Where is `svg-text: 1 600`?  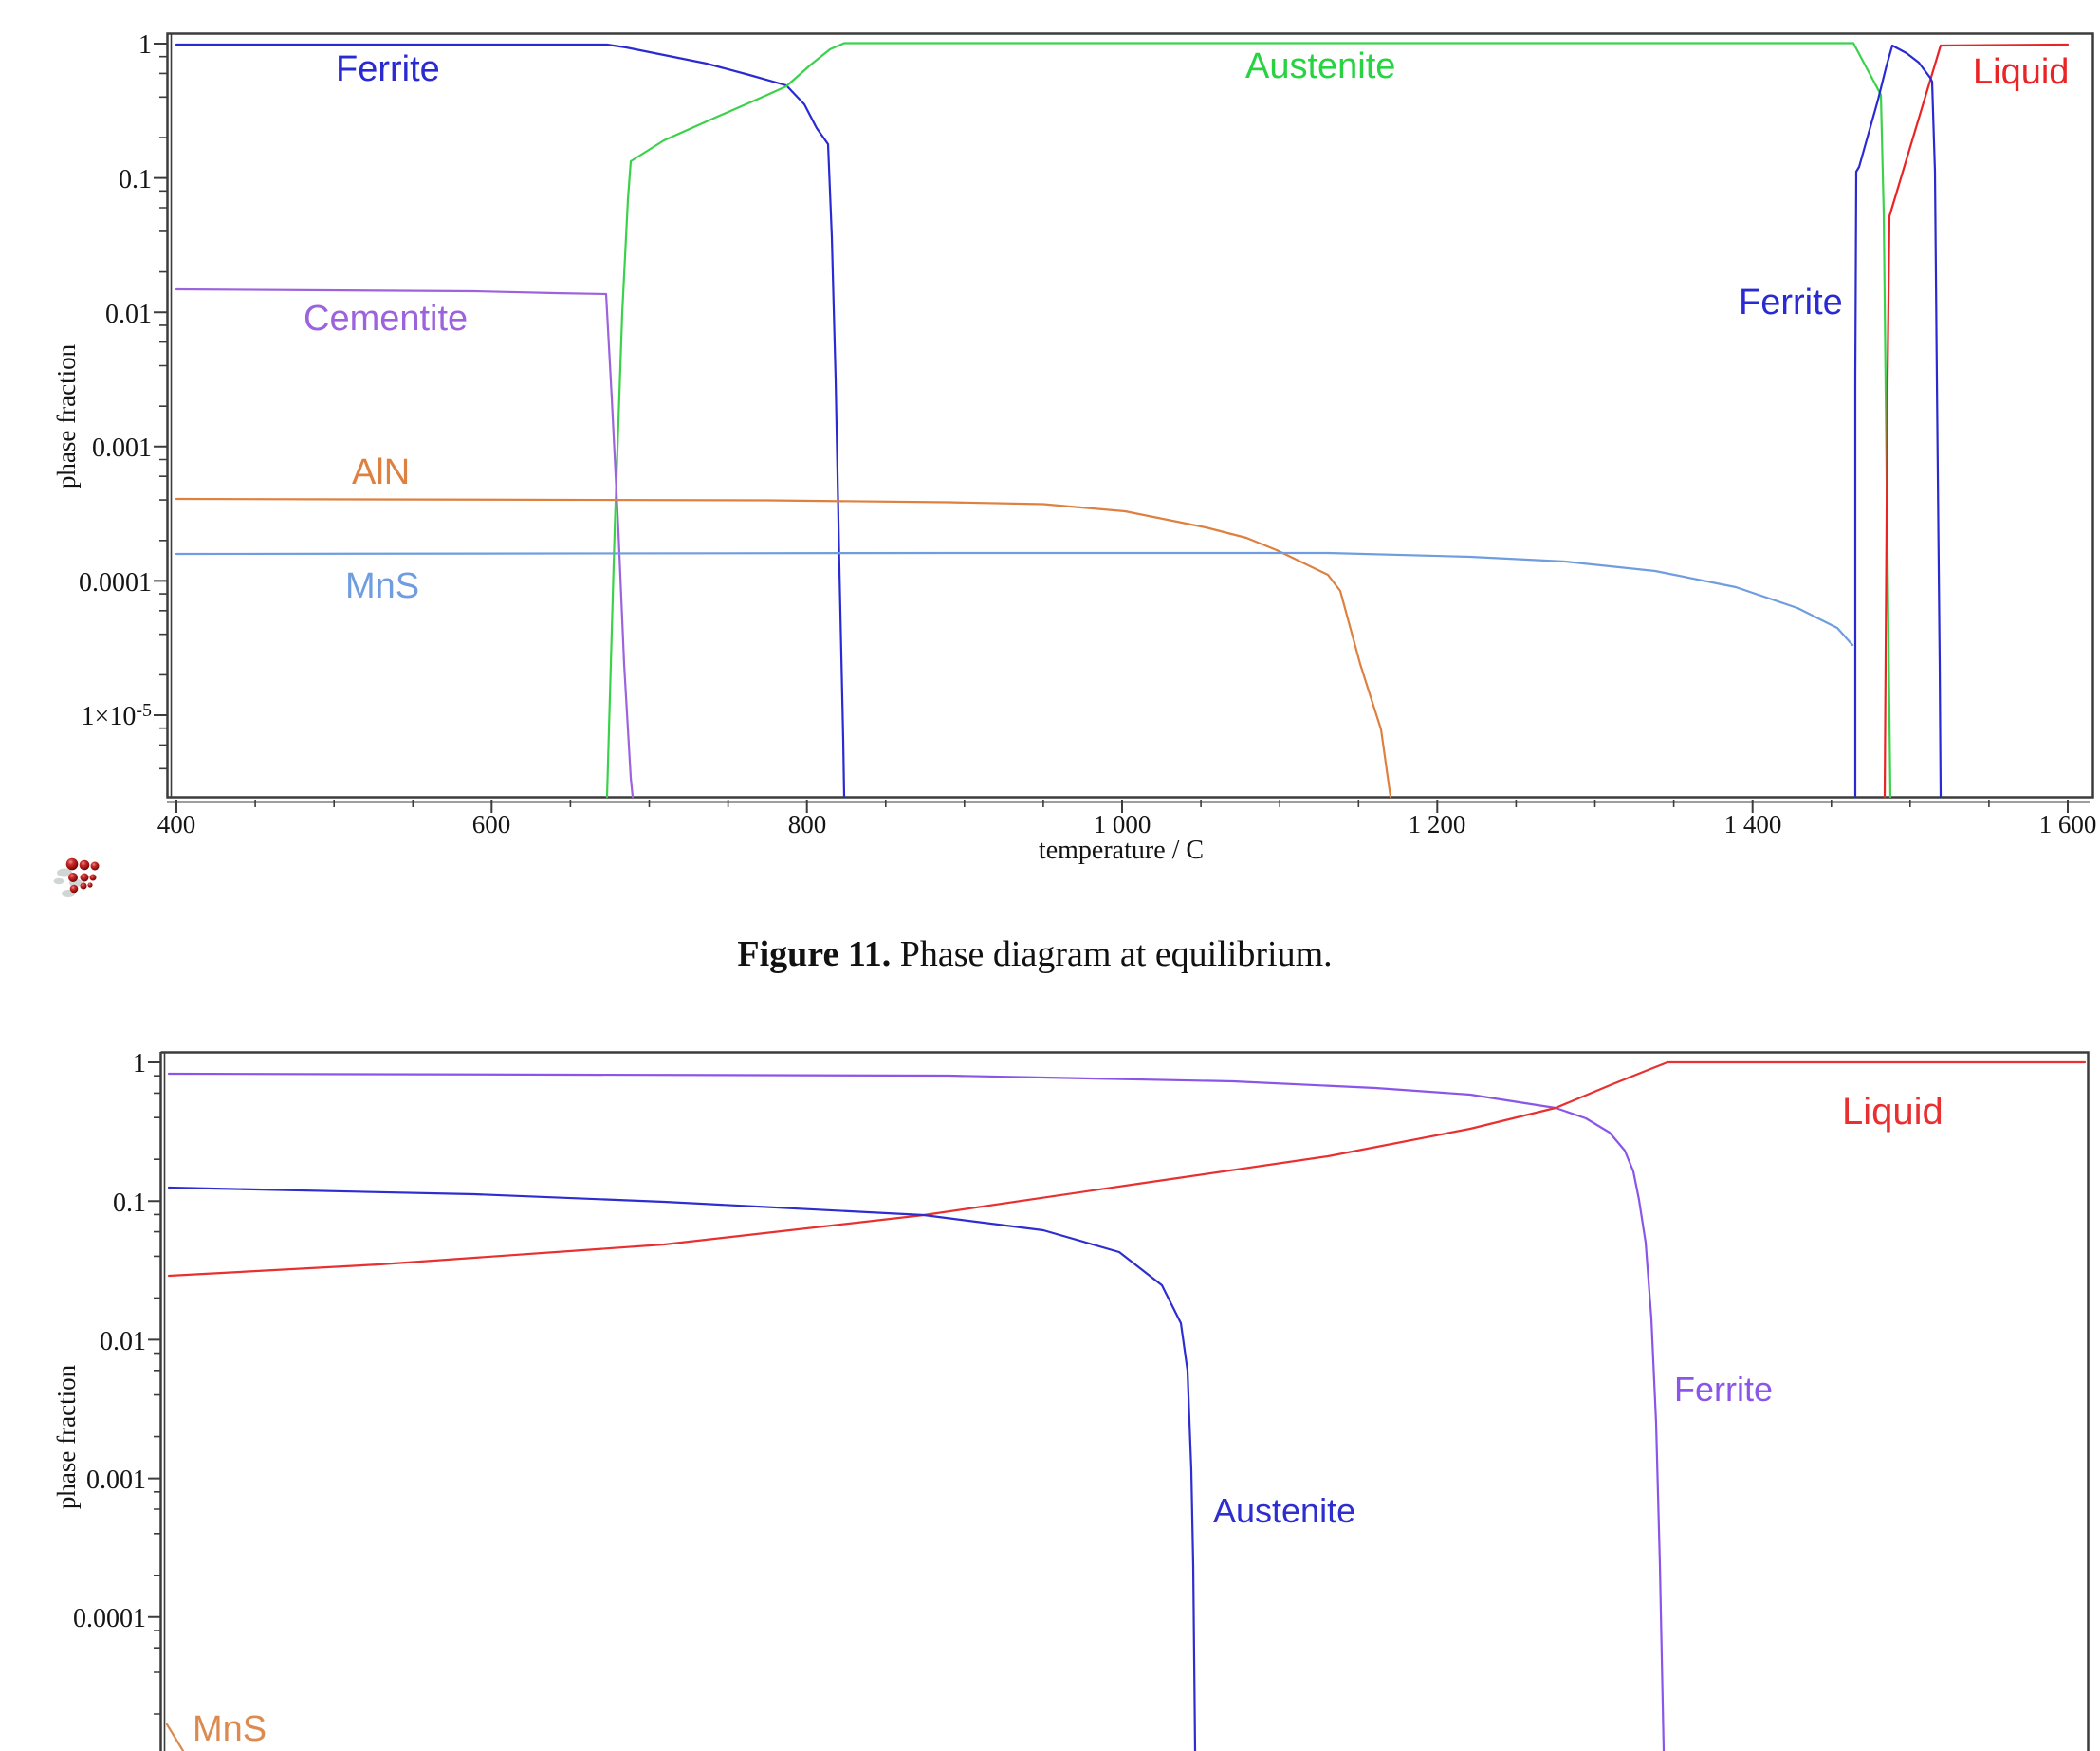 svg-text: 1 600 is located at coordinates (2068, 824).